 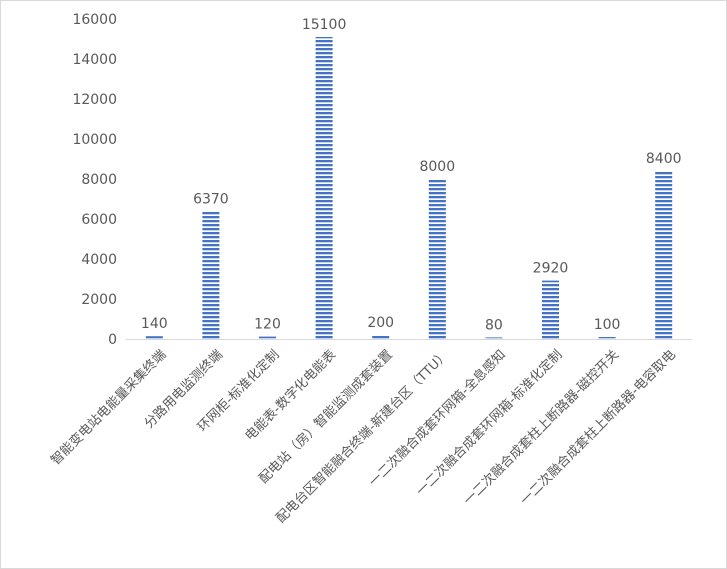 I want to click on data-label: 8400, so click(x=664, y=159).